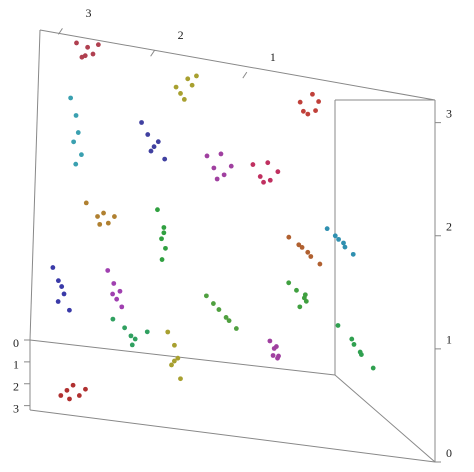  What do you see at coordinates (16, 365) in the screenshot?
I see `y-tick-label: 1` at bounding box center [16, 365].